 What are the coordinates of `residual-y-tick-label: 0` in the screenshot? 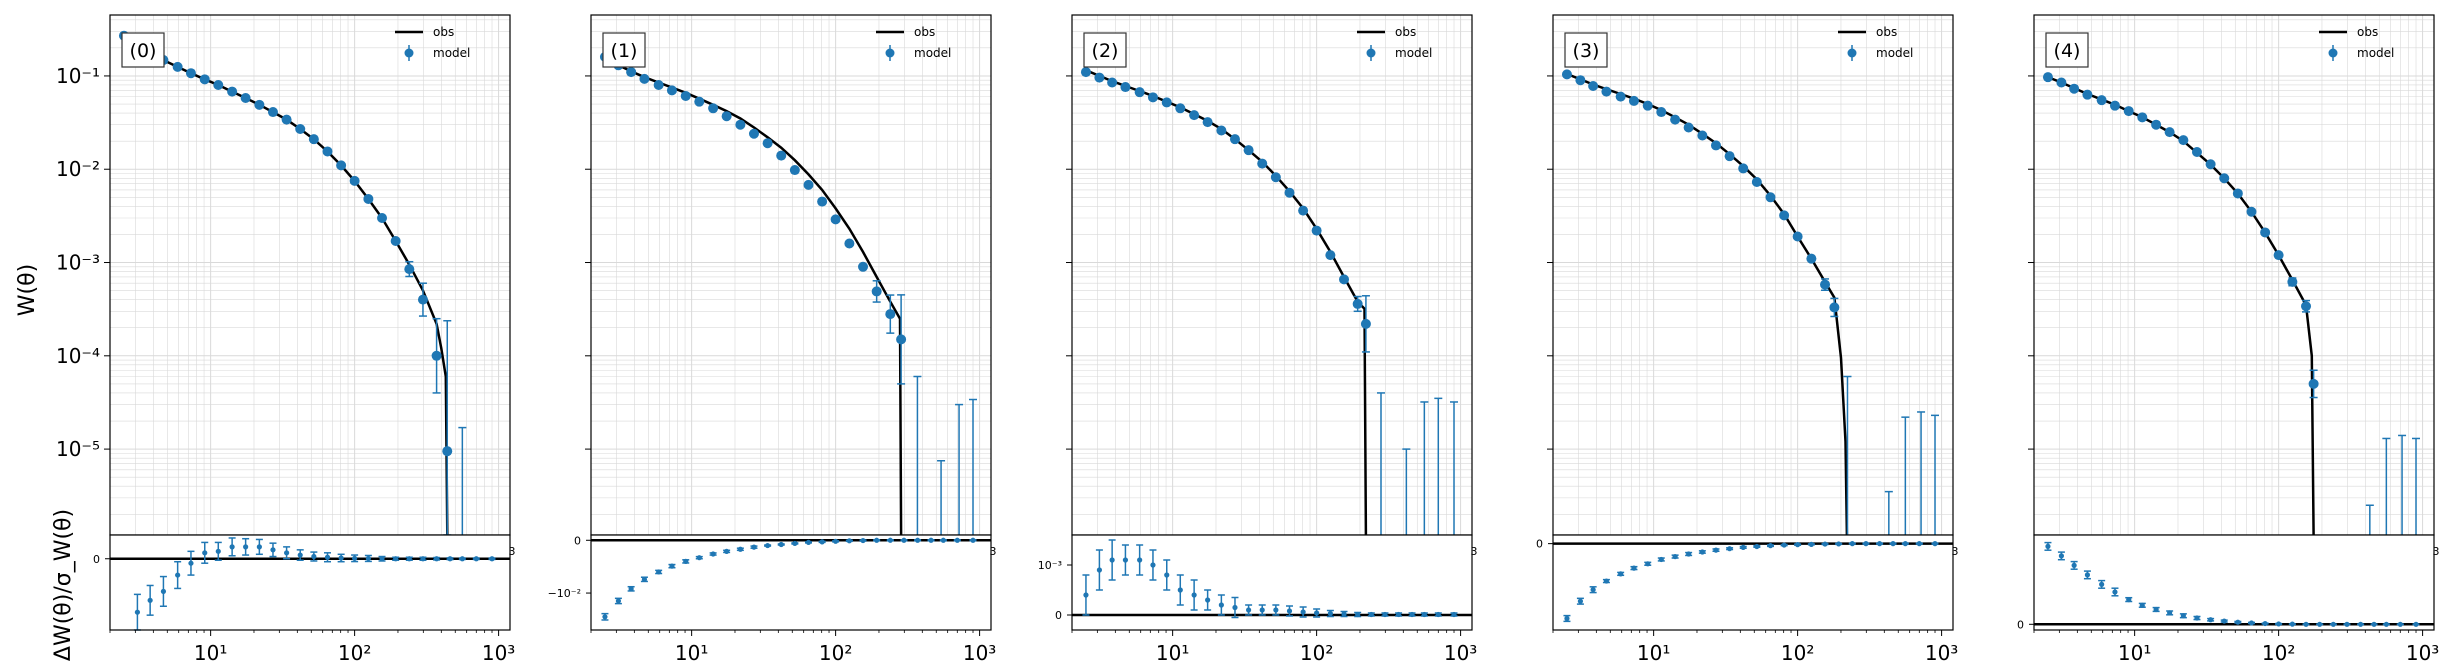 It's located at (577, 540).